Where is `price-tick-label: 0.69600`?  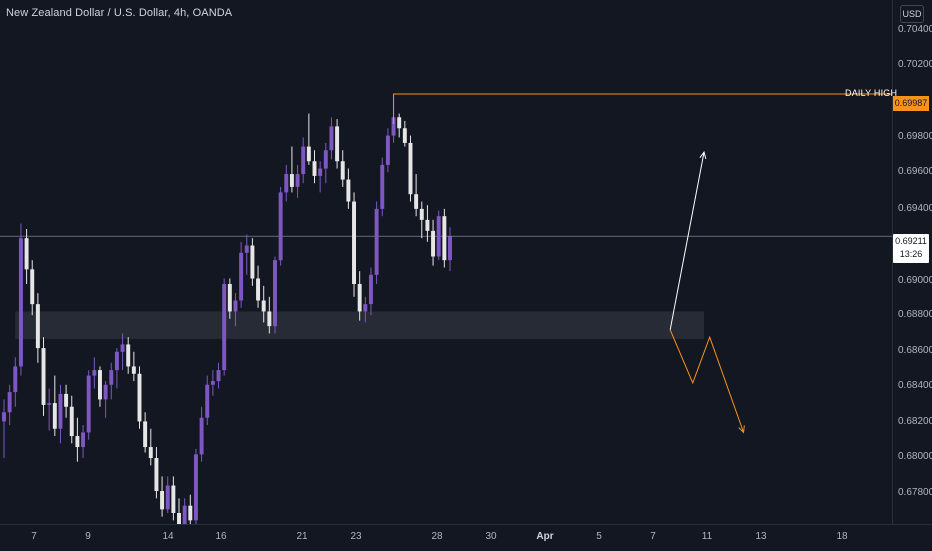 price-tick-label: 0.69600 is located at coordinates (915, 171).